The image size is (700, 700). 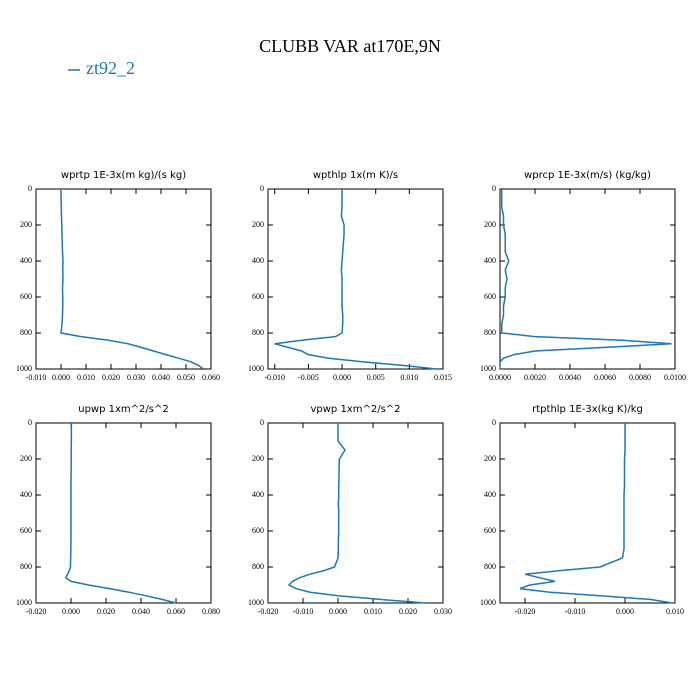 I want to click on subplot-title: wpthlp 1x(m K)/s, so click(x=355, y=175).